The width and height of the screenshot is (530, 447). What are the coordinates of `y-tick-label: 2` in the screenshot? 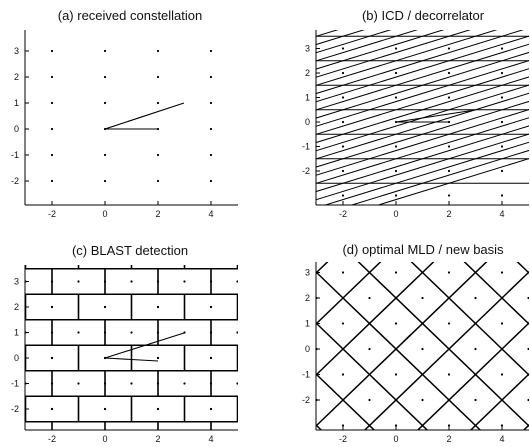 It's located at (16, 307).